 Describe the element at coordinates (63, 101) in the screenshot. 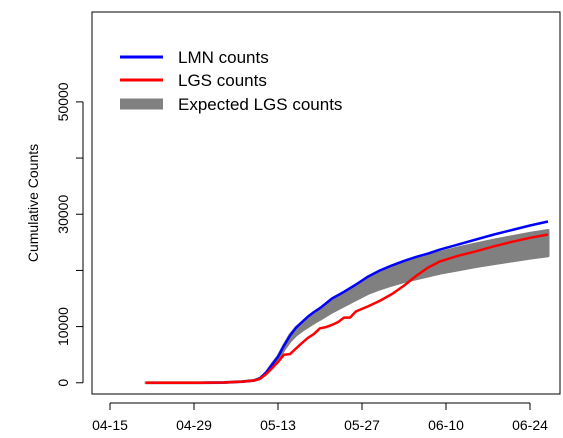

I see `y-tick-label: 50000` at that location.